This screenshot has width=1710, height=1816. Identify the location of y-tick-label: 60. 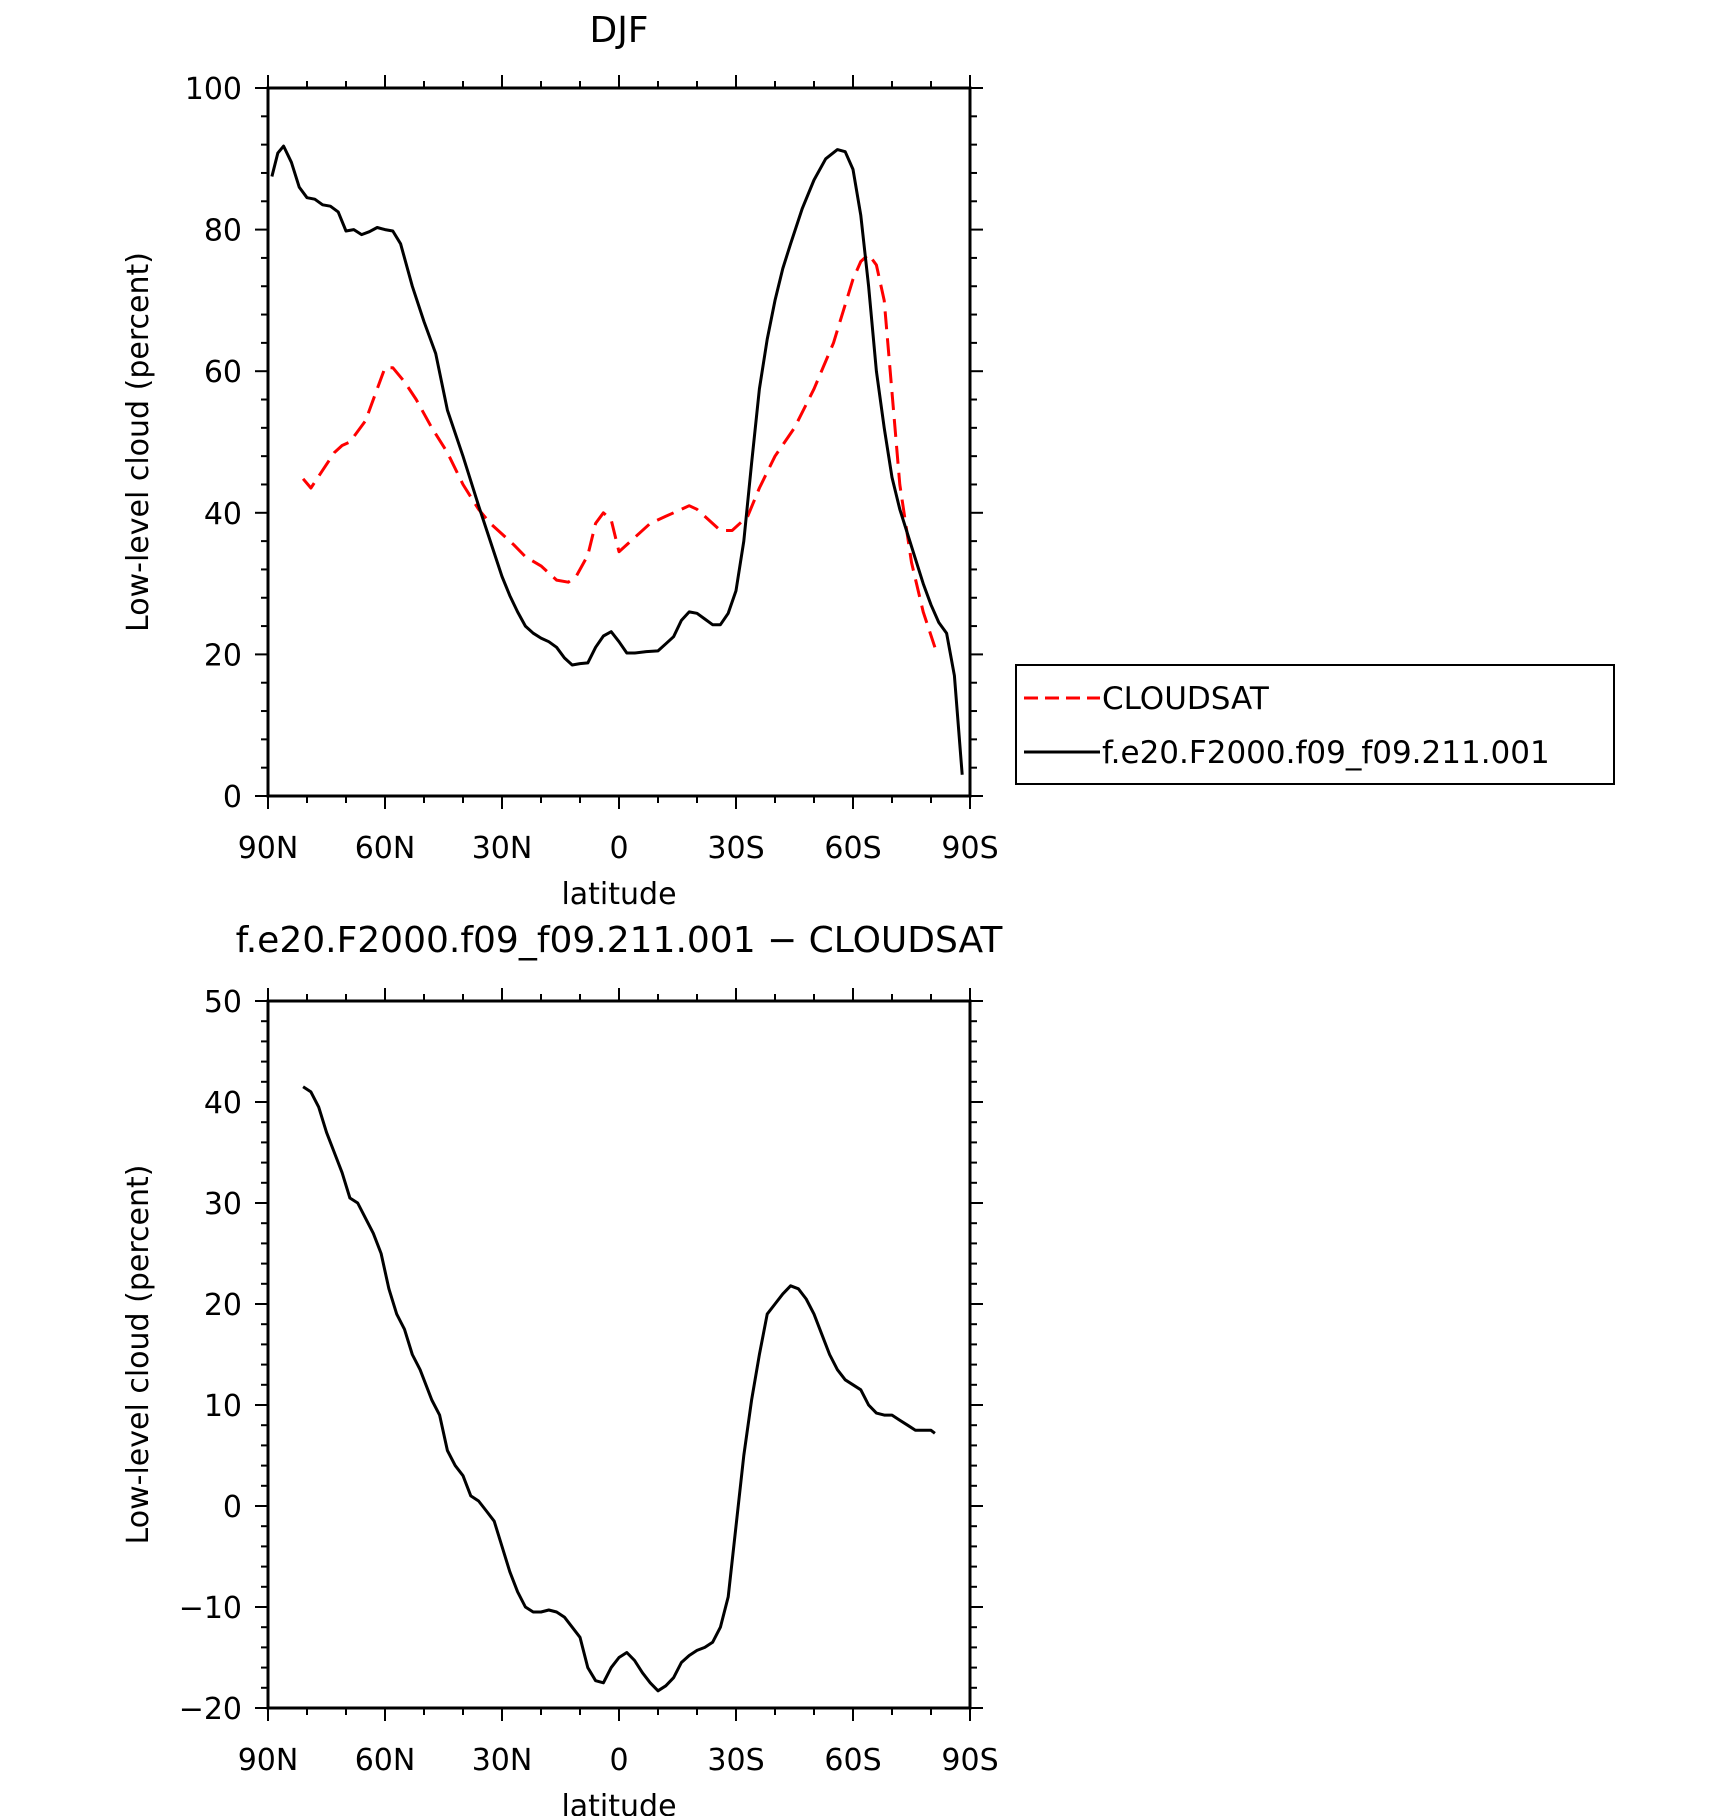
(223, 372).